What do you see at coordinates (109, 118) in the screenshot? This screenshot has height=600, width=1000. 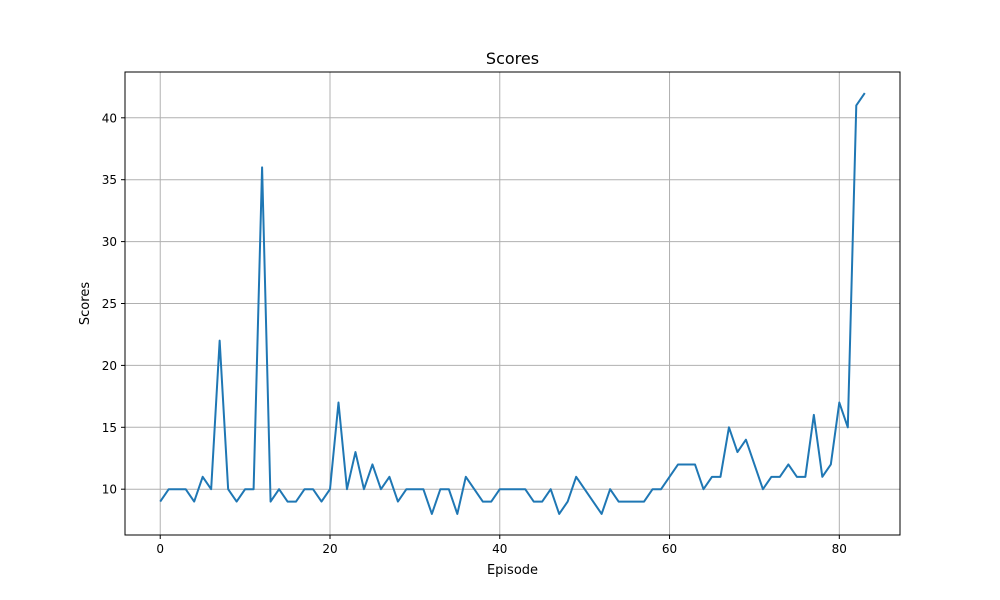 I see `y-tick-label: 40` at bounding box center [109, 118].